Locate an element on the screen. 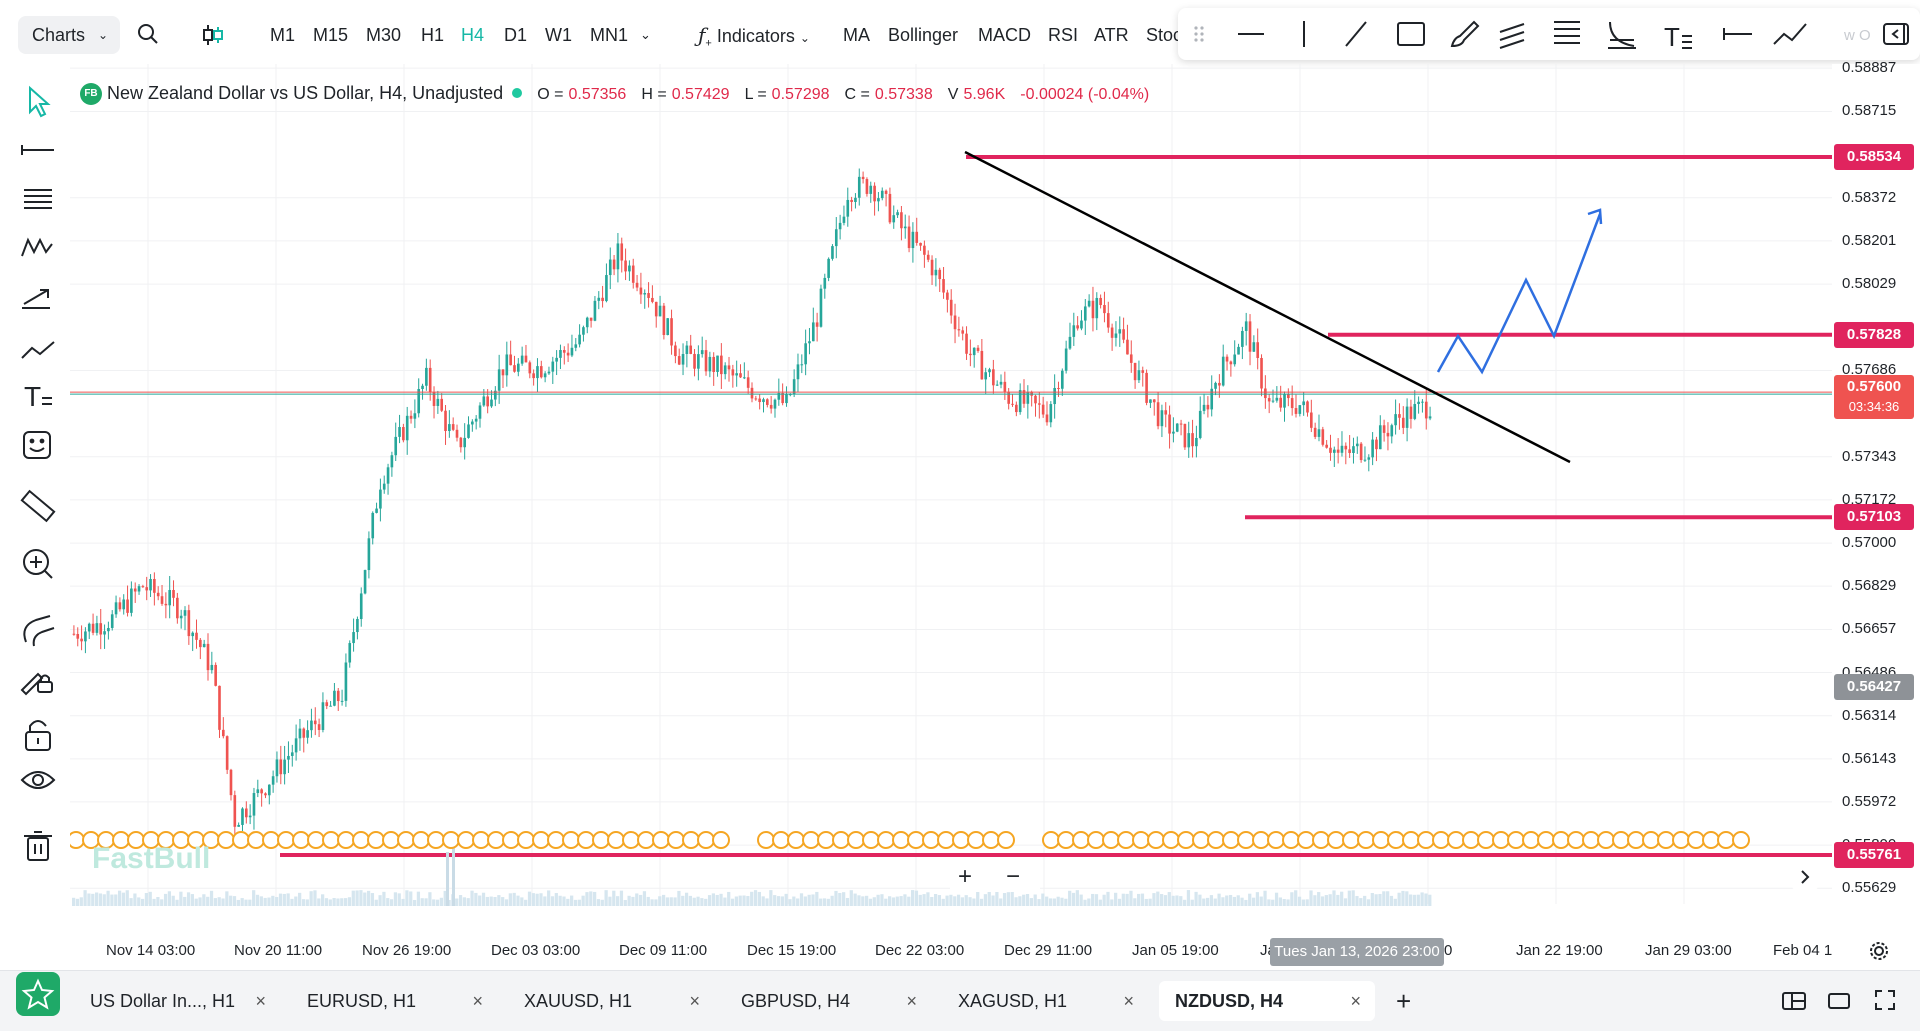 This screenshot has height=1031, width=1920. tab-eurusd: EURUSD, H1 × is located at coordinates (394, 1001).